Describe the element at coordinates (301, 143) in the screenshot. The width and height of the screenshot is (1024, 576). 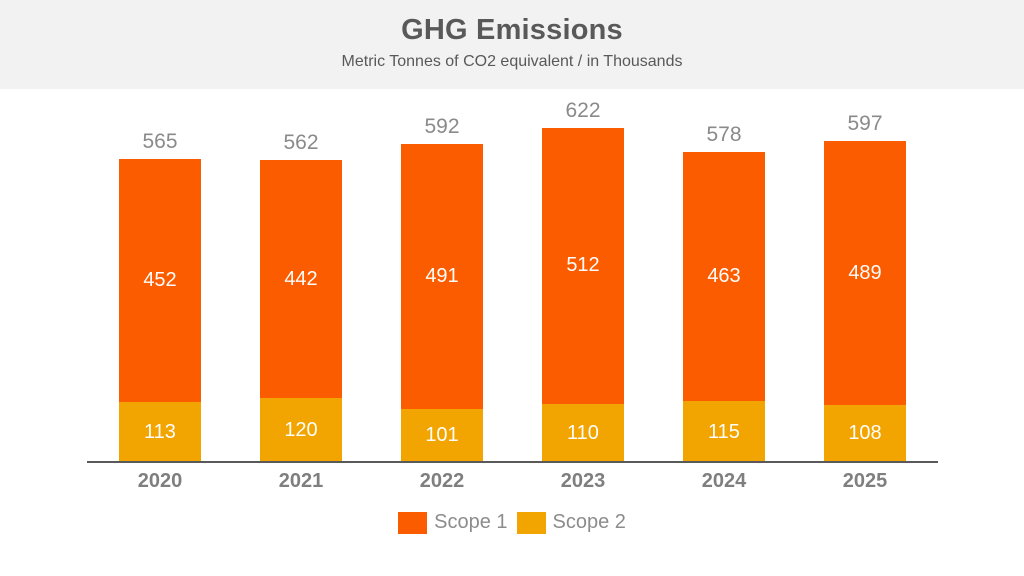
I see `total-label: 562` at that location.